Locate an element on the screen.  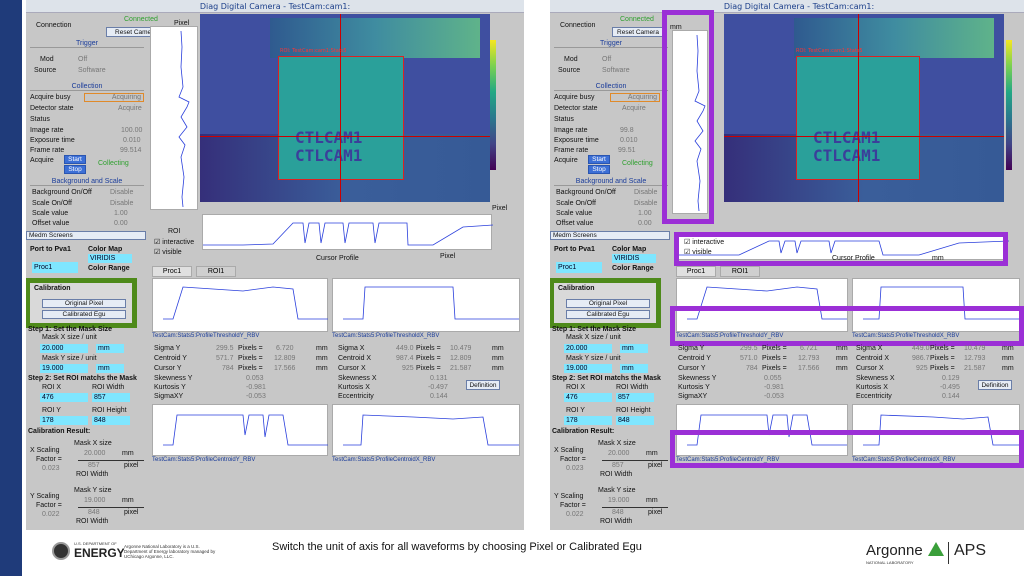
roi-width-label-right: ROI Width is located at coordinates (632, 387).